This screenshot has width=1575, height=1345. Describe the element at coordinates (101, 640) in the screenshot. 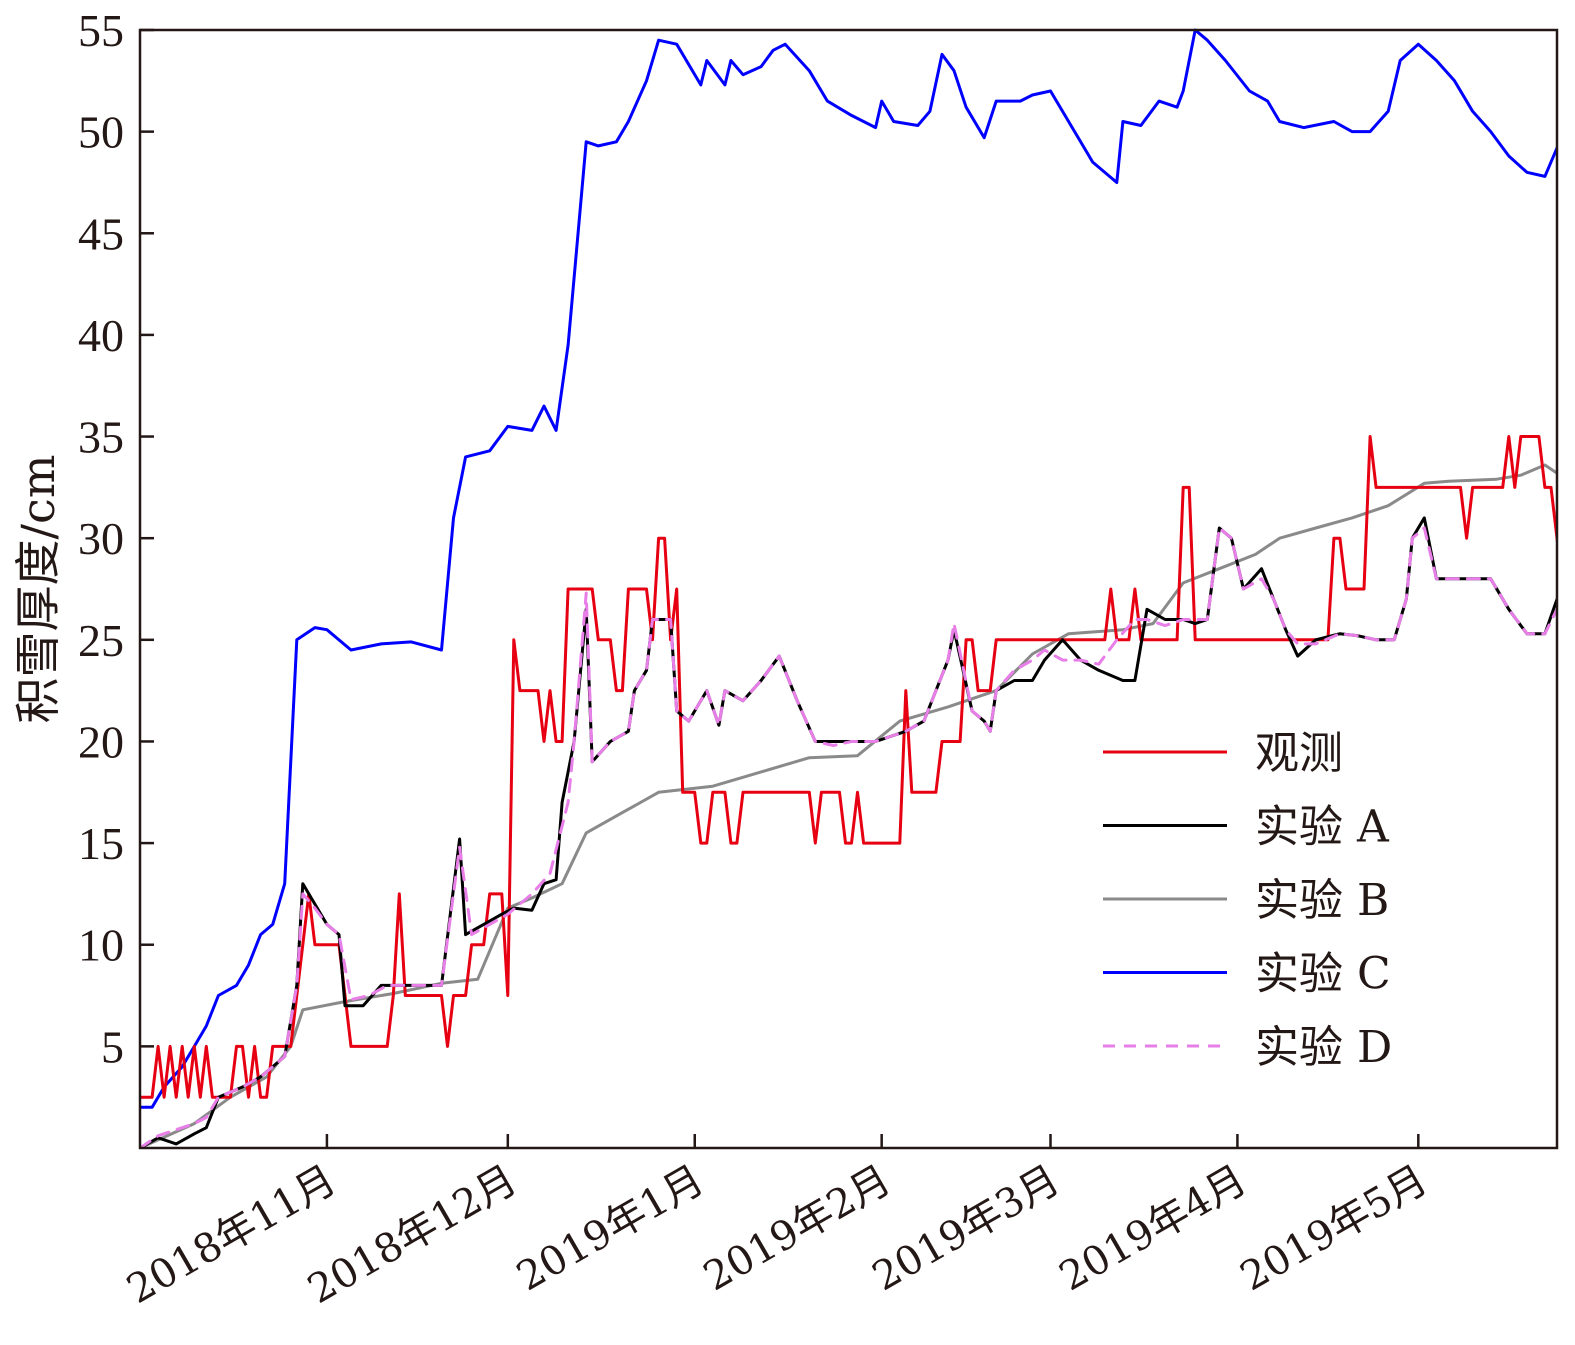

I see `y-tick-label: 25` at that location.